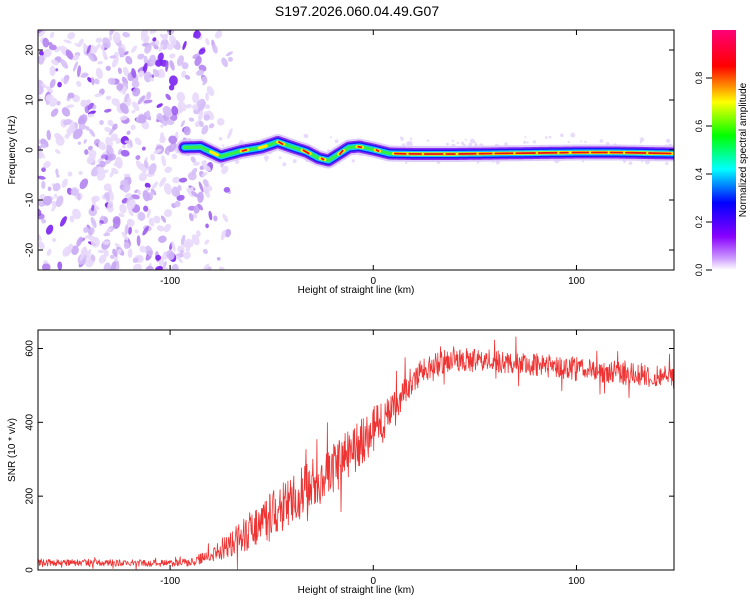  I want to click on spectrogram-xtick-label: 100, so click(576, 281).